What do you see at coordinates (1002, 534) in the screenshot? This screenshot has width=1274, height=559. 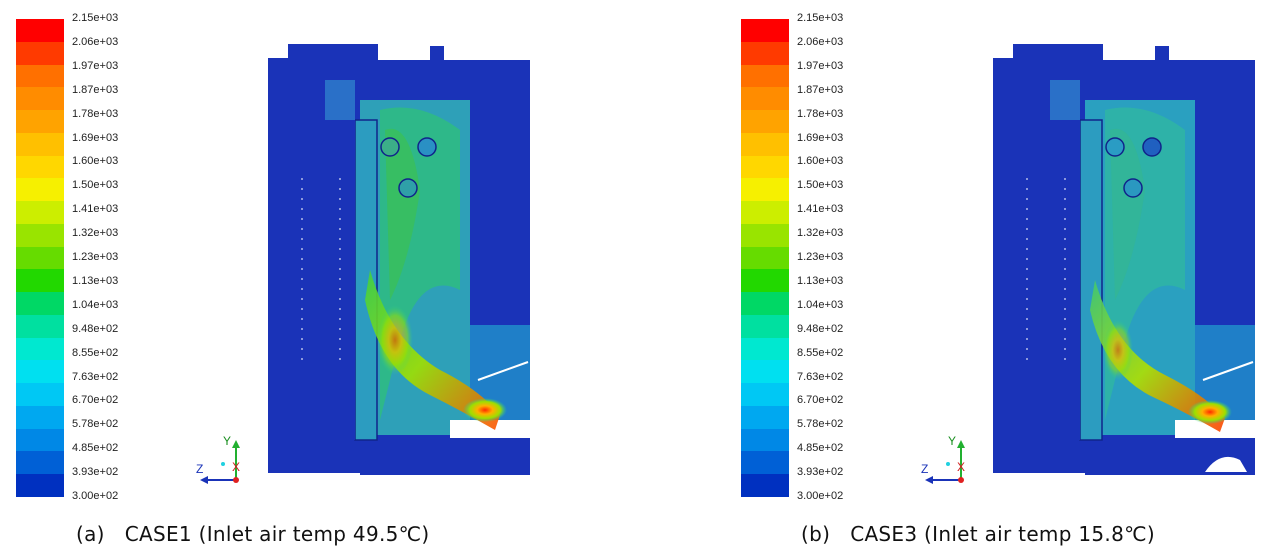 I see `caption-text: CASE3 (Inlet air temp 15.8℃)` at bounding box center [1002, 534].